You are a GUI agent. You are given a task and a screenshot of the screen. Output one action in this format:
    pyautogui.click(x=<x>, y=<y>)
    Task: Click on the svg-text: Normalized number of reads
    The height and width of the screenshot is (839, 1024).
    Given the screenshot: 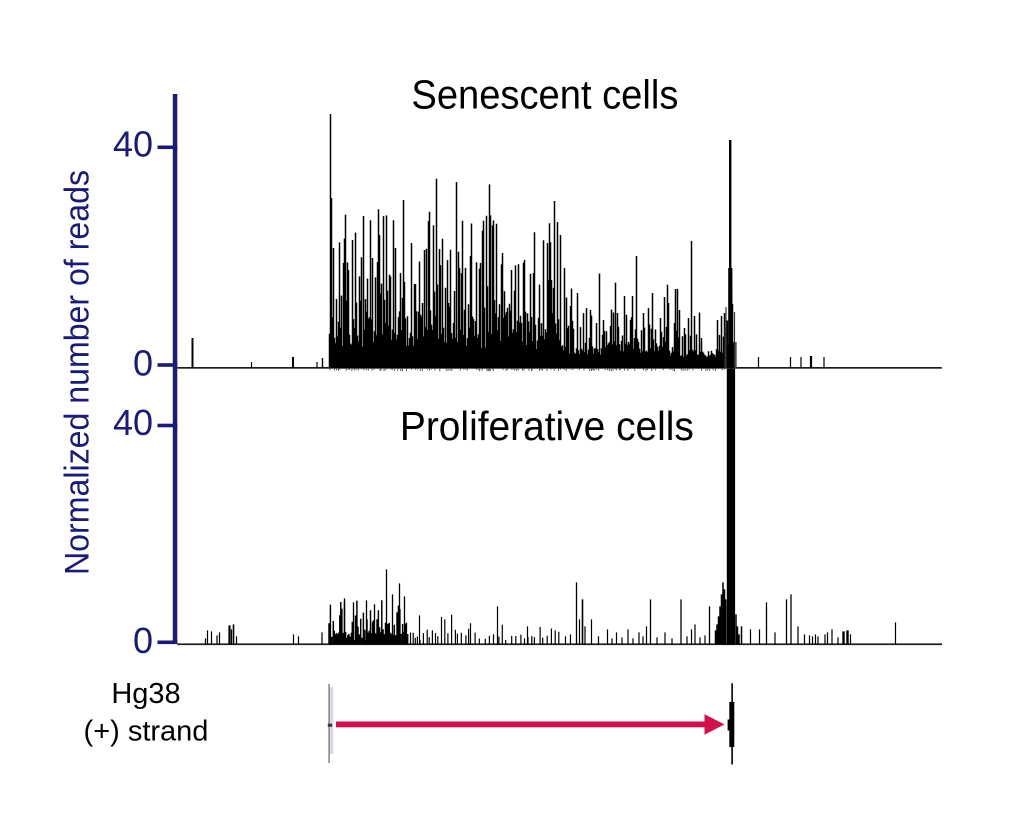 What is the action you would take?
    pyautogui.click(x=78, y=372)
    